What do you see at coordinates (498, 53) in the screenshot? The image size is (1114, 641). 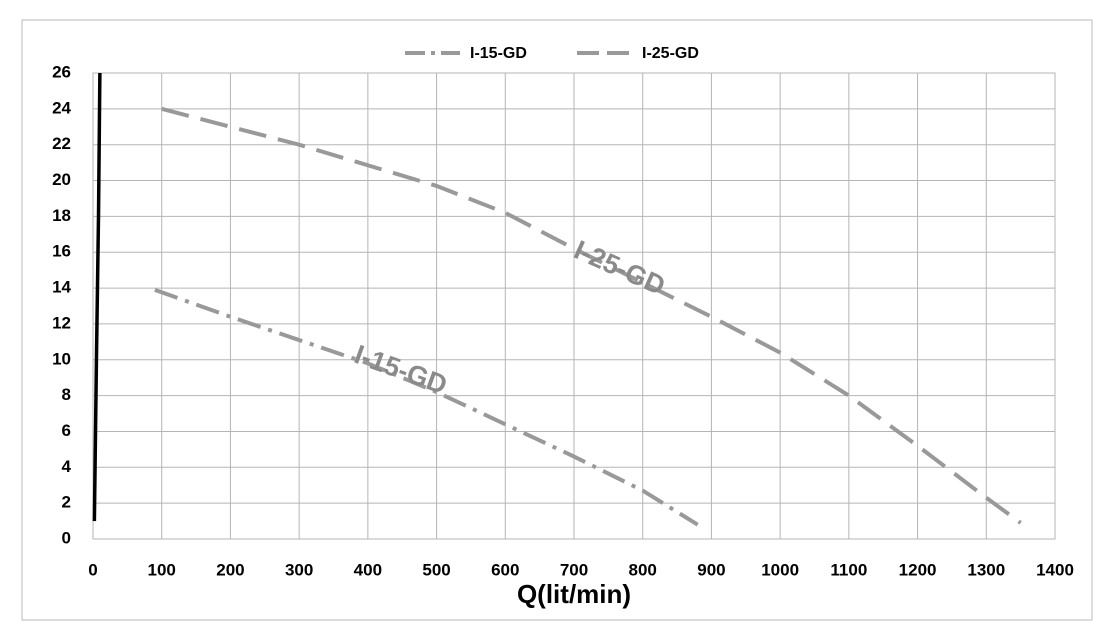 I see `legend-label: I-15-GD` at bounding box center [498, 53].